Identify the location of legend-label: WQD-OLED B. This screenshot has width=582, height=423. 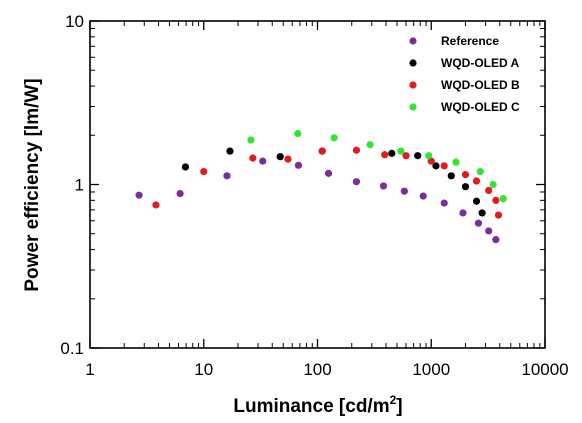
(480, 85).